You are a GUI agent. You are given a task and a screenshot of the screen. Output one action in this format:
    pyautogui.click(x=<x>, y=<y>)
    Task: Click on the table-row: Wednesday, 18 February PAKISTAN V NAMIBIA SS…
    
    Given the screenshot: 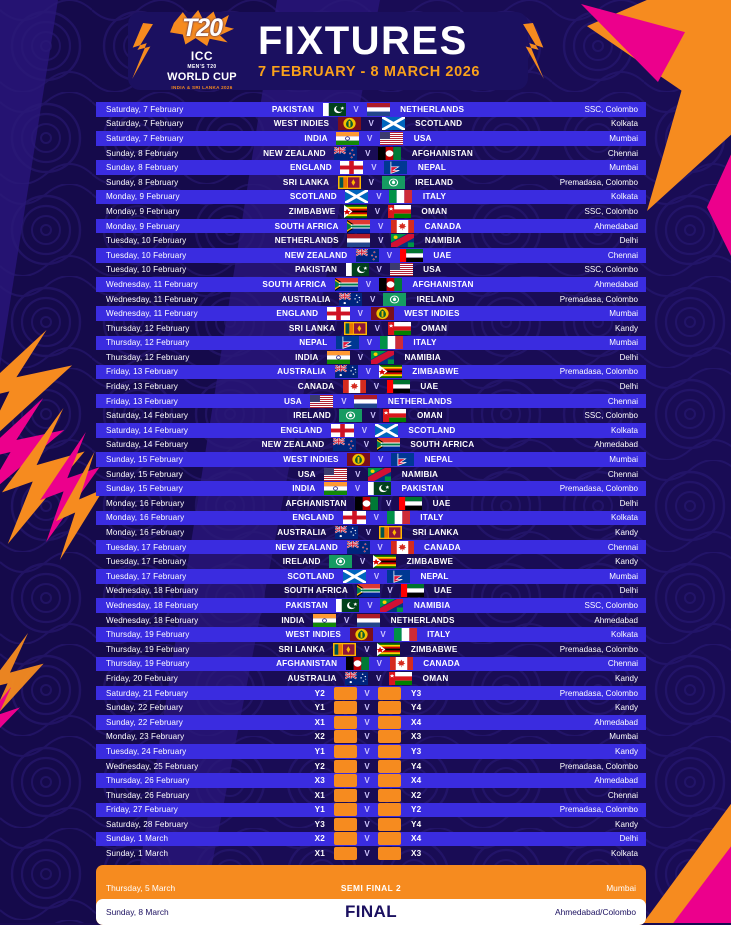 What is the action you would take?
    pyautogui.click(x=371, y=605)
    